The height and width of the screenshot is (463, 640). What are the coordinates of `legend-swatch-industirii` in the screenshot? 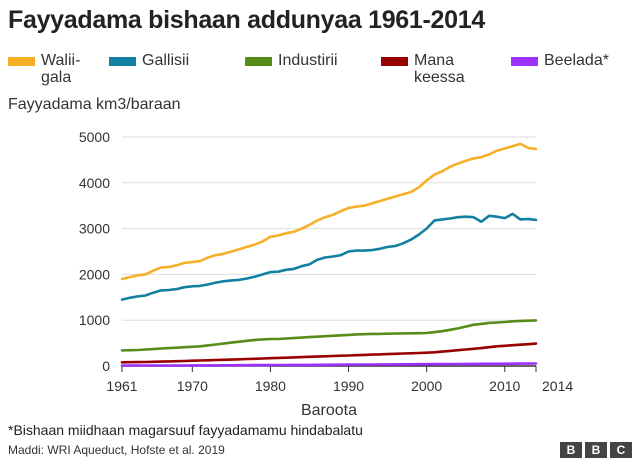 It's located at (258, 61).